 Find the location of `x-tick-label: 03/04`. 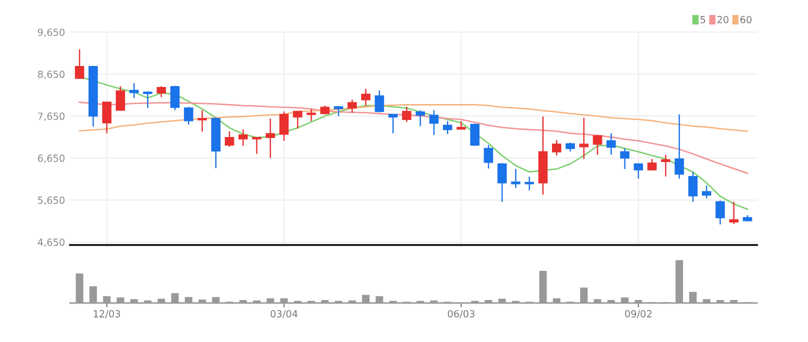

x-tick-label: 03/04 is located at coordinates (284, 314).